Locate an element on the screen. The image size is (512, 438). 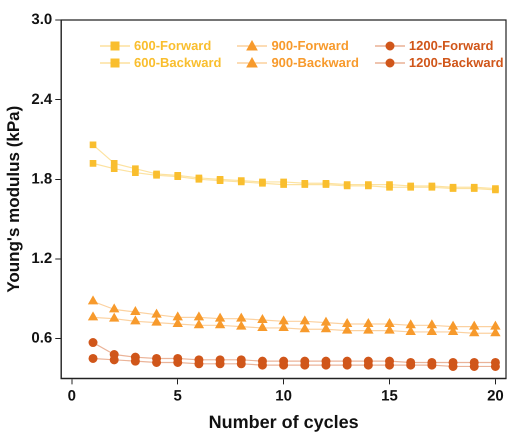
y-tick-label: 0.6 is located at coordinates (41, 338).